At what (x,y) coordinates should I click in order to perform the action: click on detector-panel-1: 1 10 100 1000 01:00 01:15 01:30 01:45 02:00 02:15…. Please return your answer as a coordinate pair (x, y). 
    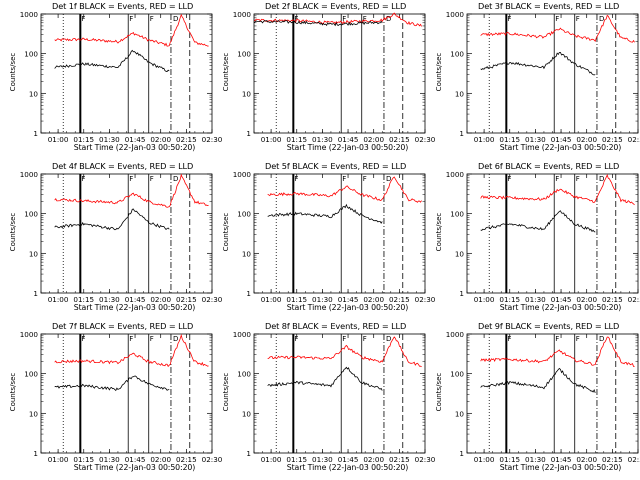
    Looking at the image, I should click on (111, 80).